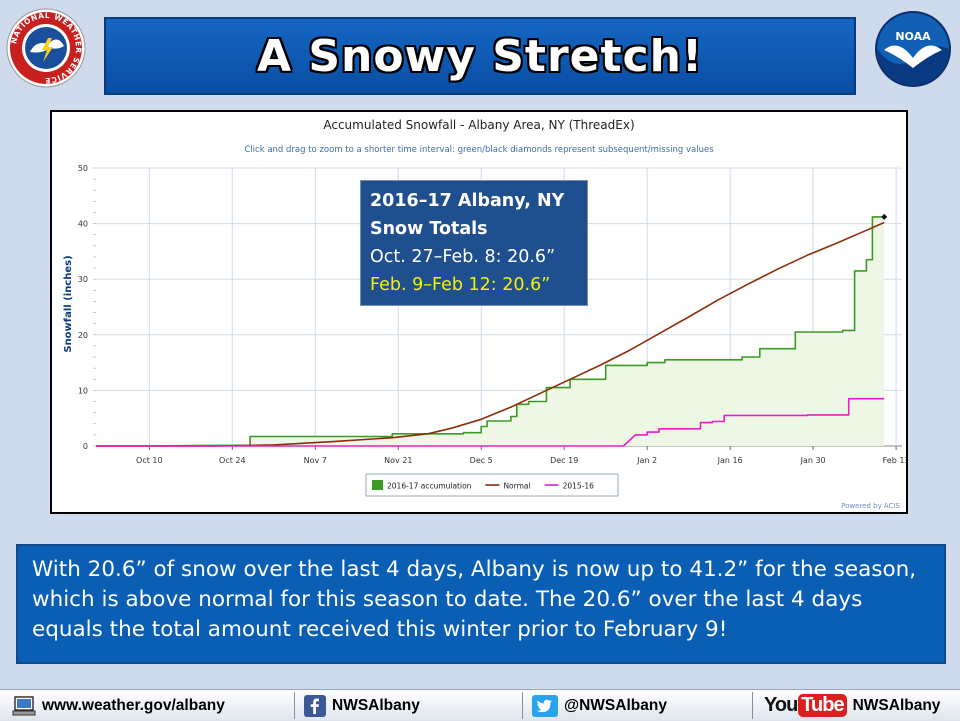  Describe the element at coordinates (615, 705) in the screenshot. I see `footer-twitter-link: @NWSAlbany` at that location.